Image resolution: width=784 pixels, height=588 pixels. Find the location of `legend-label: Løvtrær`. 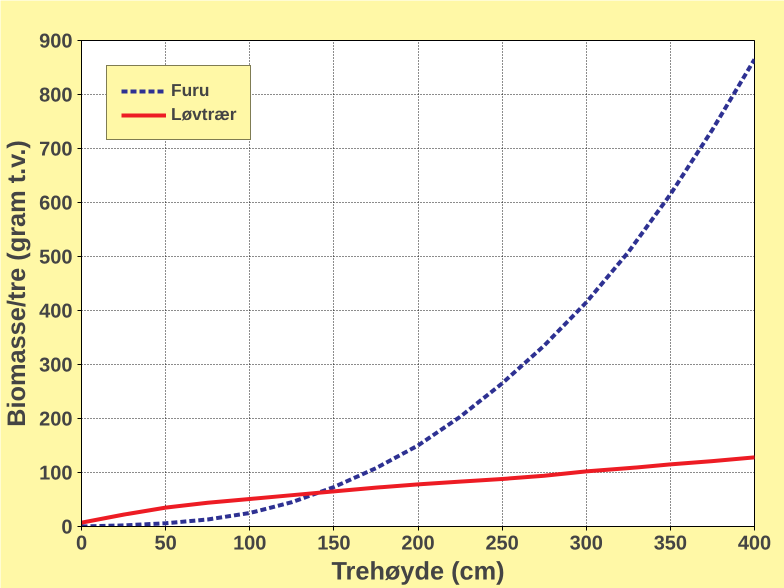

legend-label: Løvtrær is located at coordinates (203, 114).